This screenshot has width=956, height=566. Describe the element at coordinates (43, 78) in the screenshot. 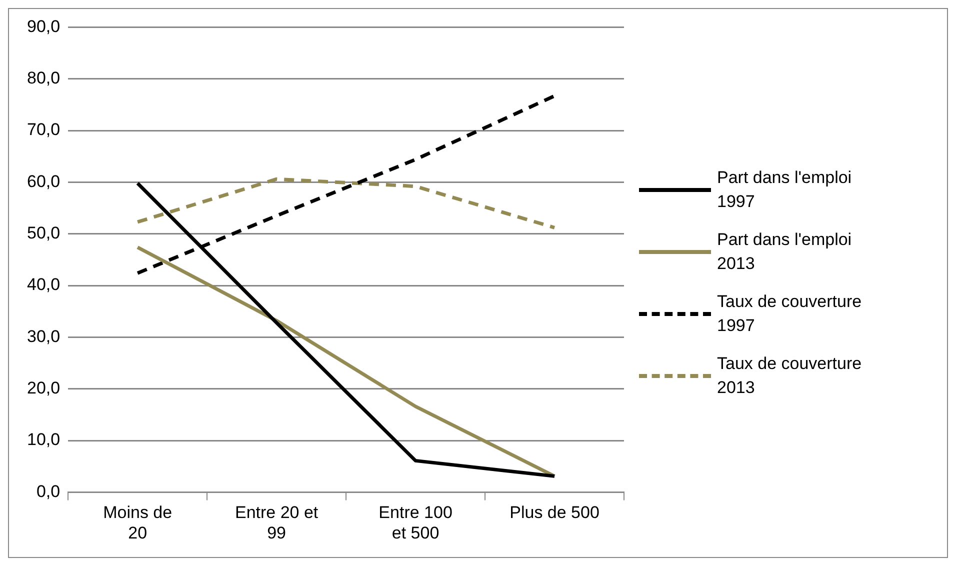

I see `y-tick-label: 80,0` at that location.